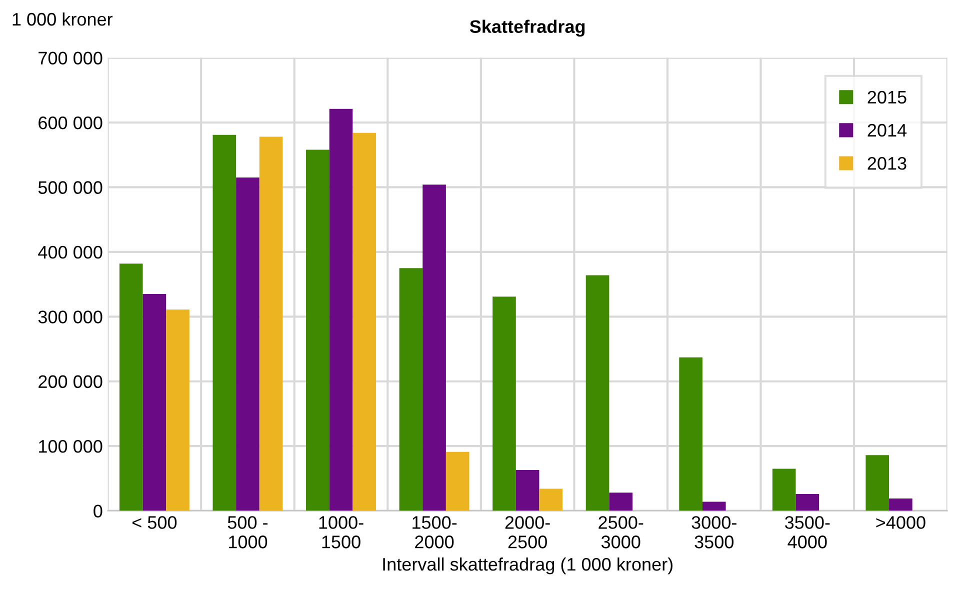 The width and height of the screenshot is (954, 596). I want to click on x-axis-title: Intervall skattefradrag (1 000 kroner), so click(527, 565).